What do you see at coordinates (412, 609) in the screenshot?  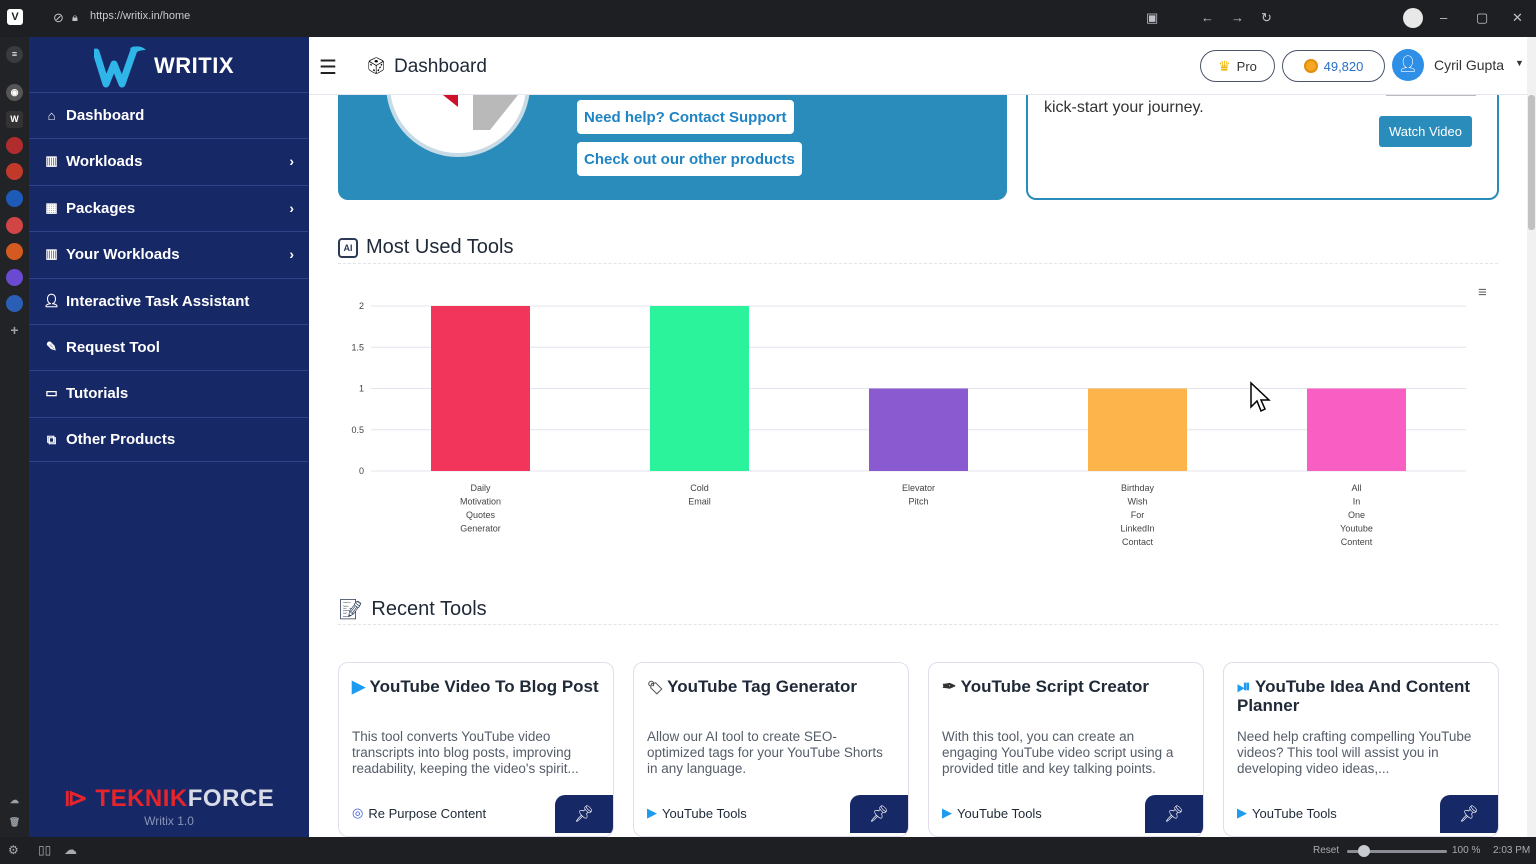 I see `recent-tools-heading: 📝︎ Recent Tools` at bounding box center [412, 609].